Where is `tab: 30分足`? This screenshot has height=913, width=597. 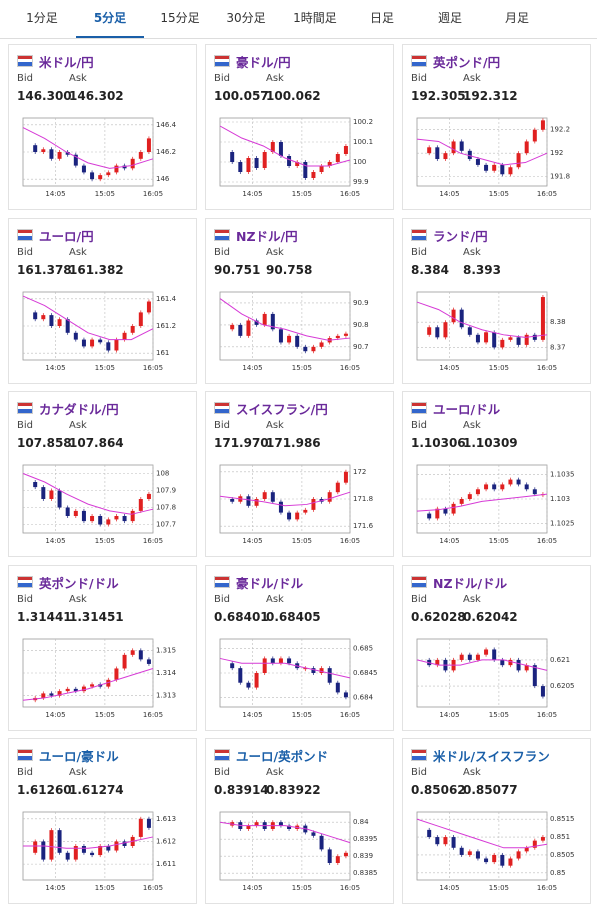 tab: 30分足 is located at coordinates (246, 18).